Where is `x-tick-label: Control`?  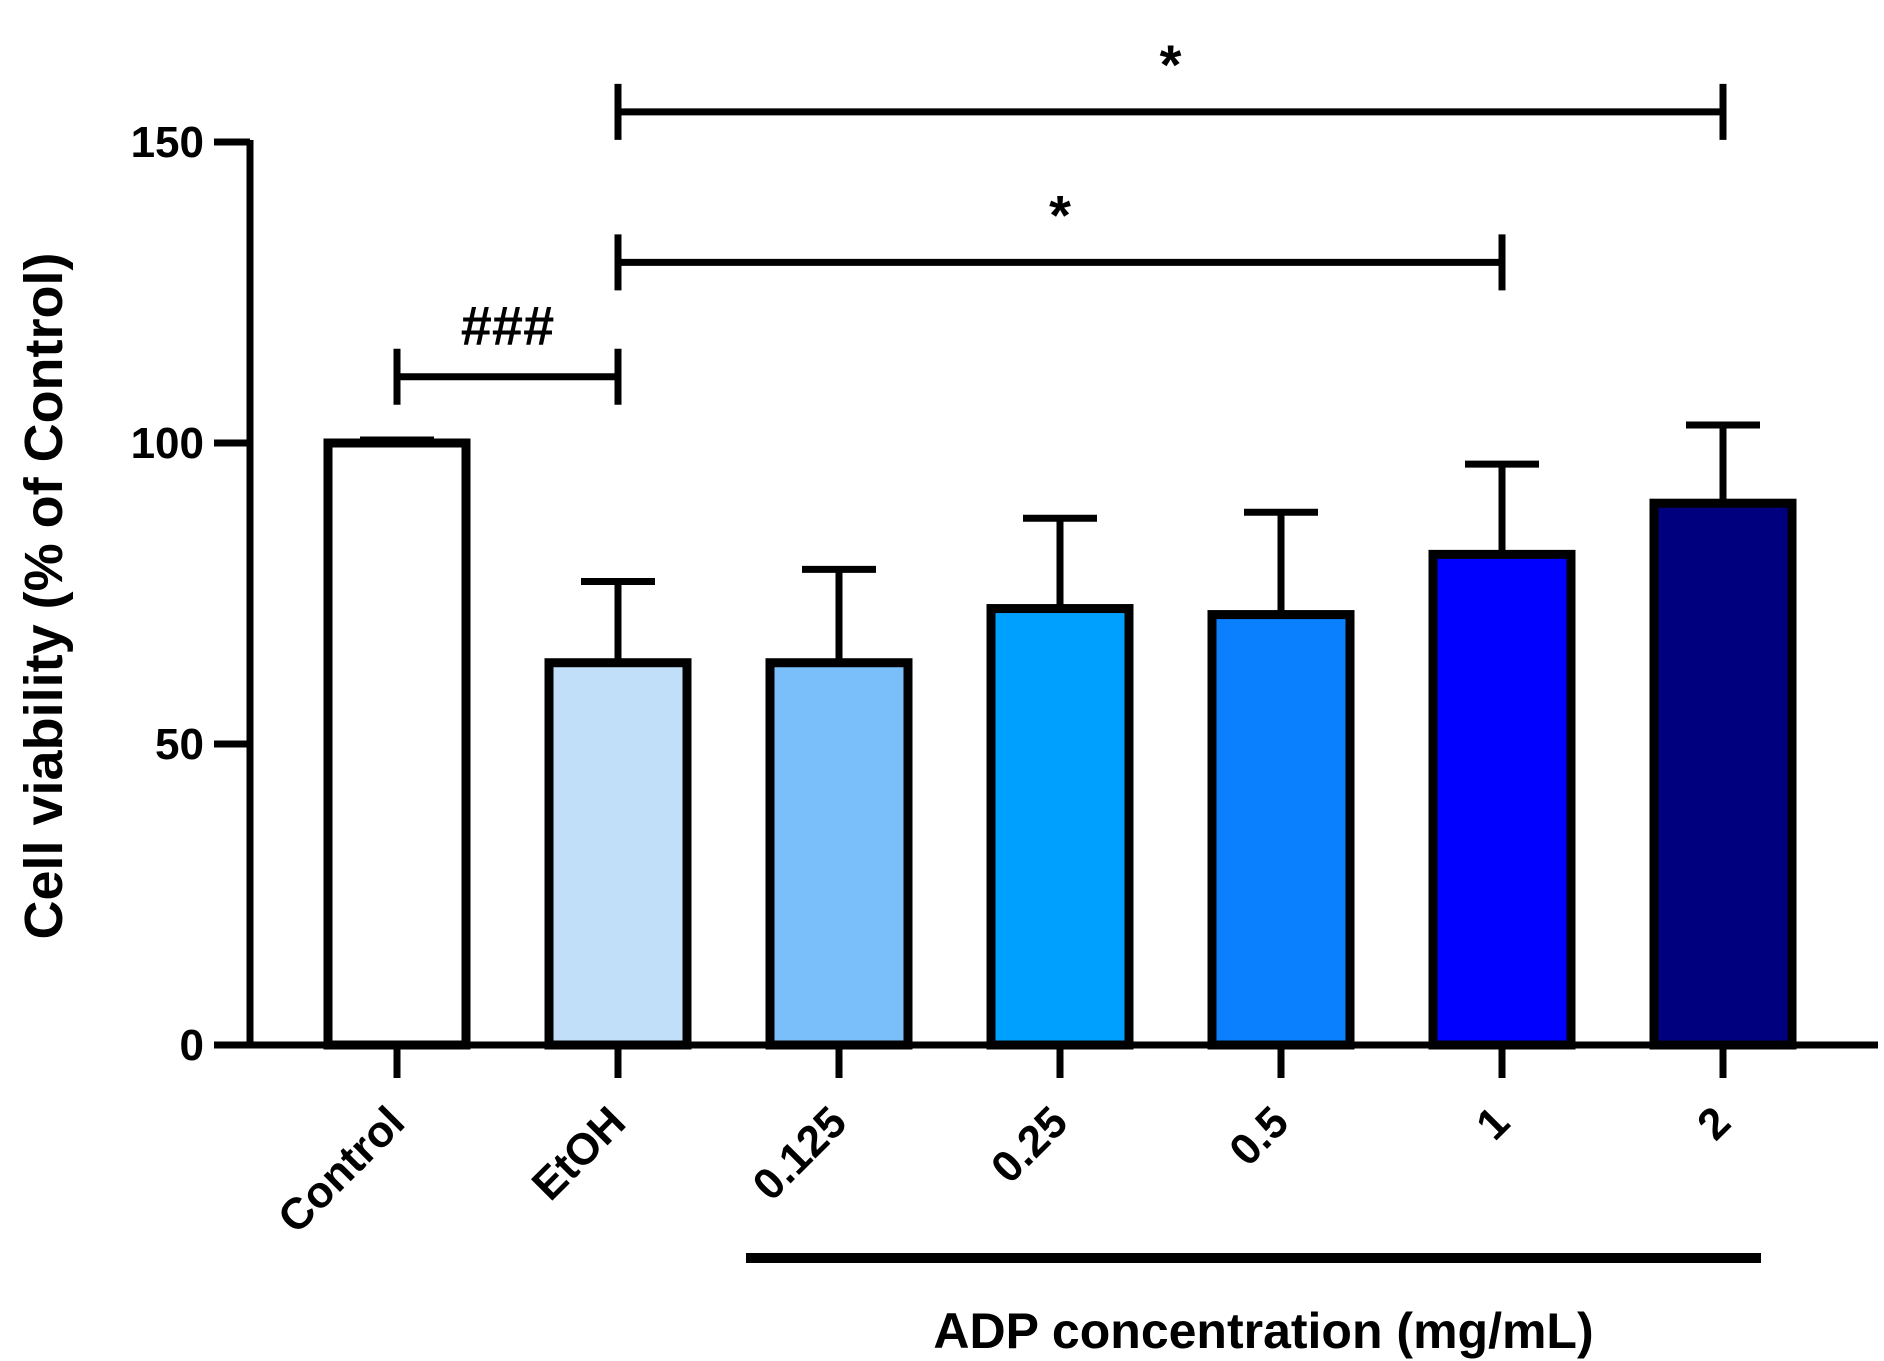
x-tick-label: Control is located at coordinates (341, 1169).